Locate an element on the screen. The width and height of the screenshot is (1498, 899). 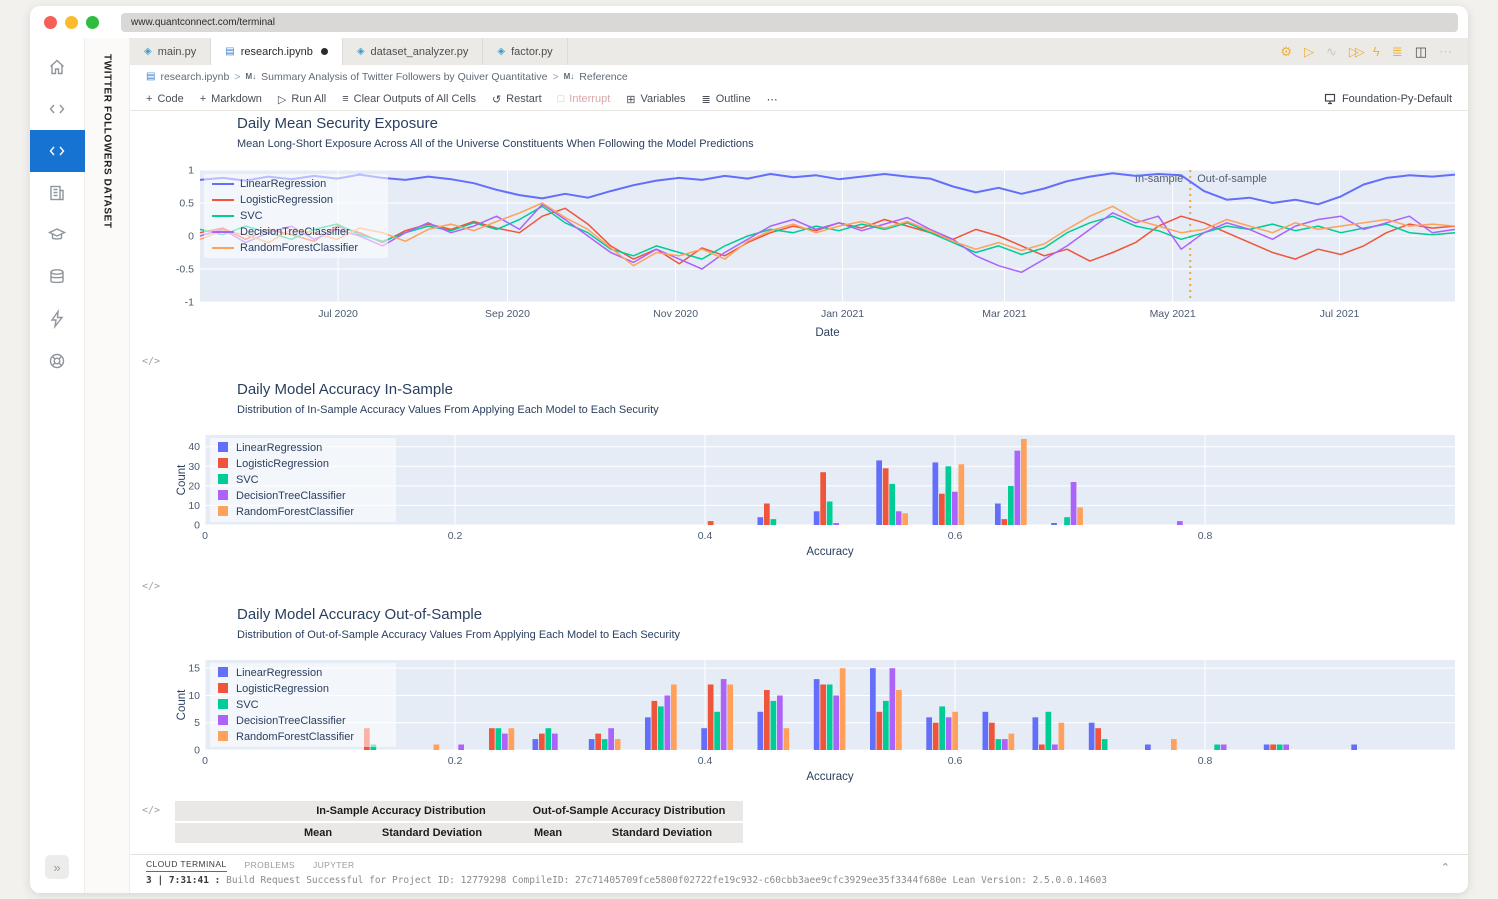
breadcrumb-subsection: Reference is located at coordinates (603, 76).